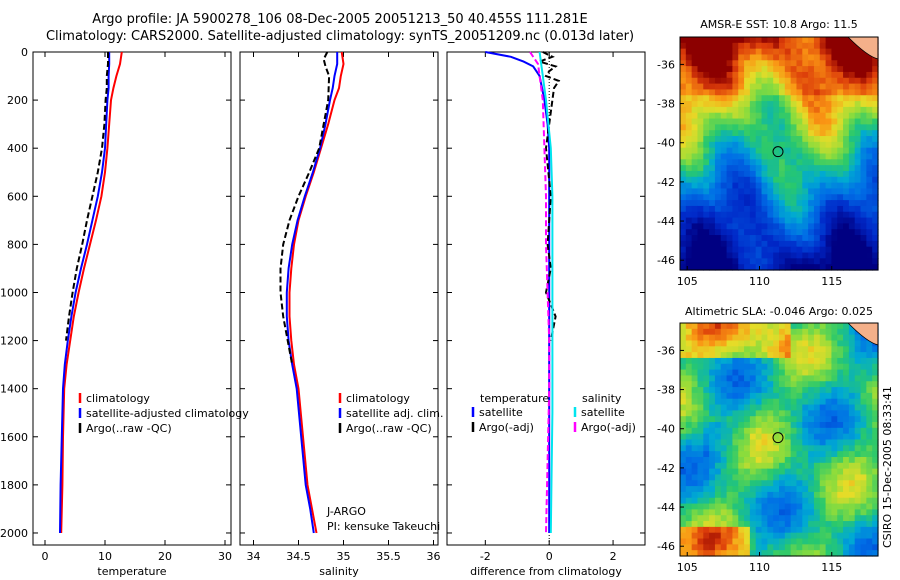  I want to click on temperature-ytick-label: 1200, so click(14, 341).